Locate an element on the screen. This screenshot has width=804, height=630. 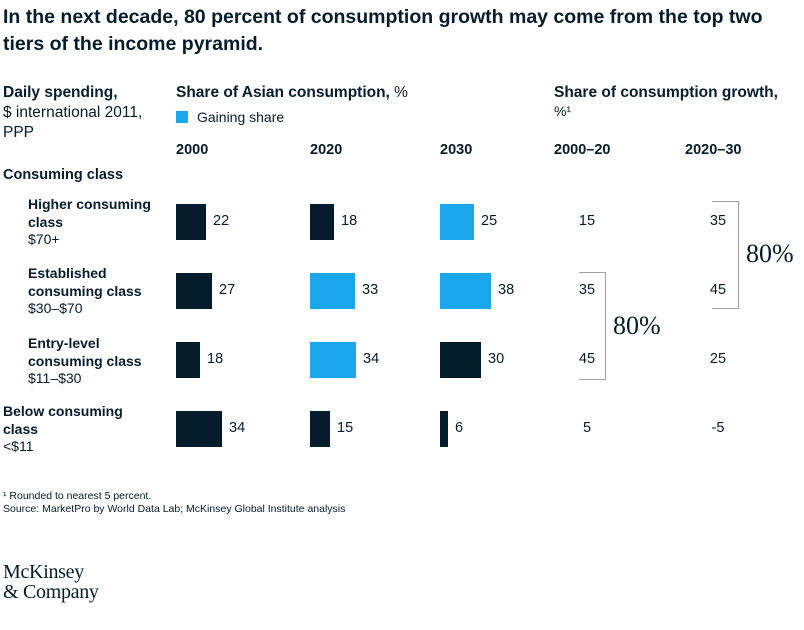
bar-2020-higher is located at coordinates (322, 222).